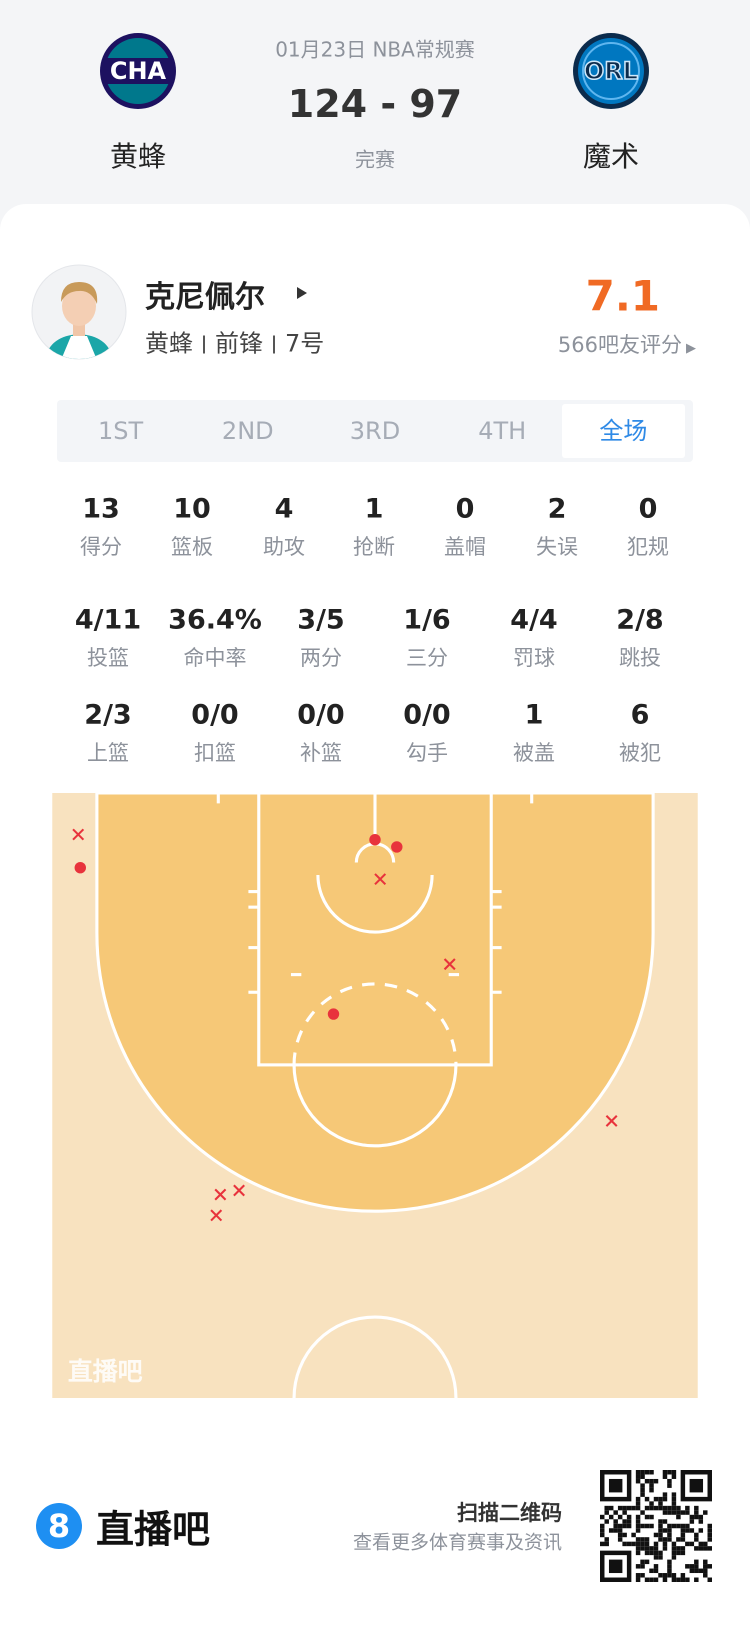  I want to click on brand-icon-text: 8, so click(59, 1526).